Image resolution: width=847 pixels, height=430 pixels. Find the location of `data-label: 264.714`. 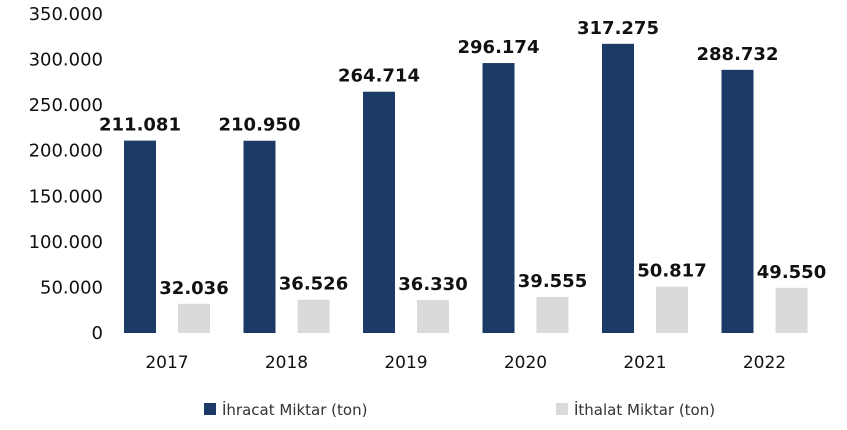

data-label: 264.714 is located at coordinates (379, 76).